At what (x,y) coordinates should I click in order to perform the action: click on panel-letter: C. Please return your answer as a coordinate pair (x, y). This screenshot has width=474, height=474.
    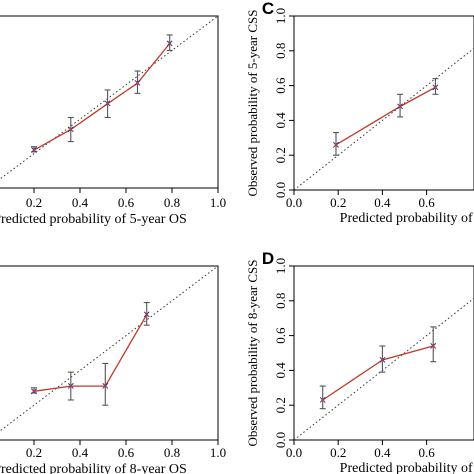
    Looking at the image, I should click on (268, 9).